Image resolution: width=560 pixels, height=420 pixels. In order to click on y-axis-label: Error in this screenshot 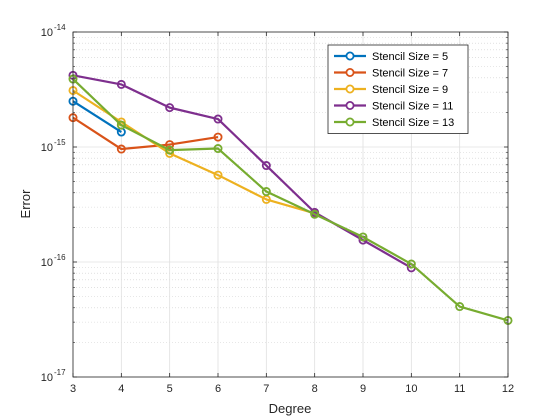, I will do `click(25, 204)`.